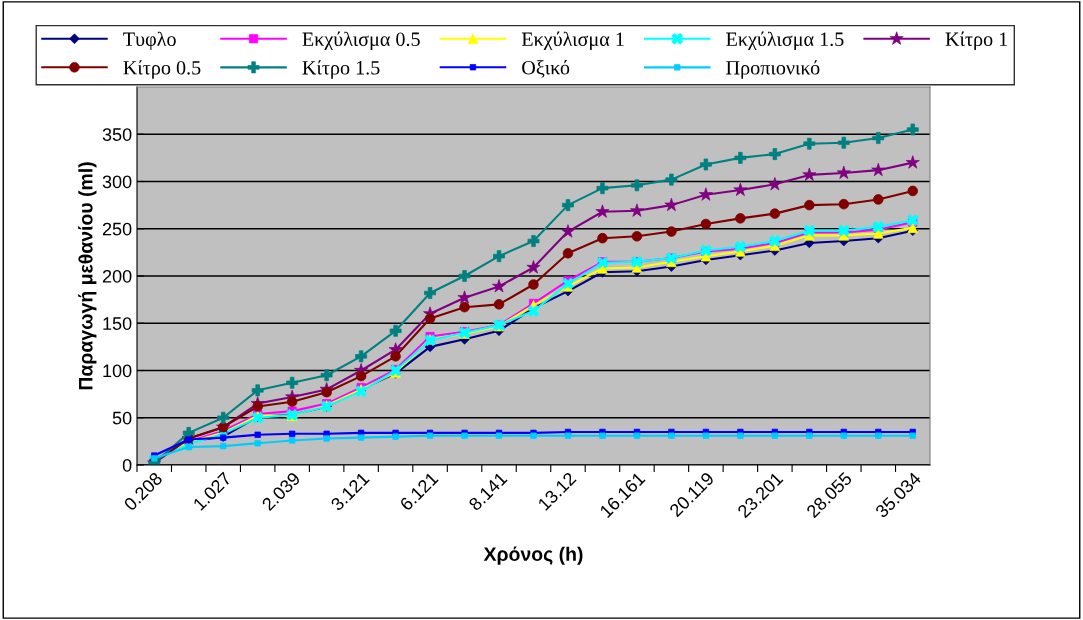 The width and height of the screenshot is (1083, 620). I want to click on y-axis-title: Παραγωγή μεθανίου (ml), so click(87, 276).